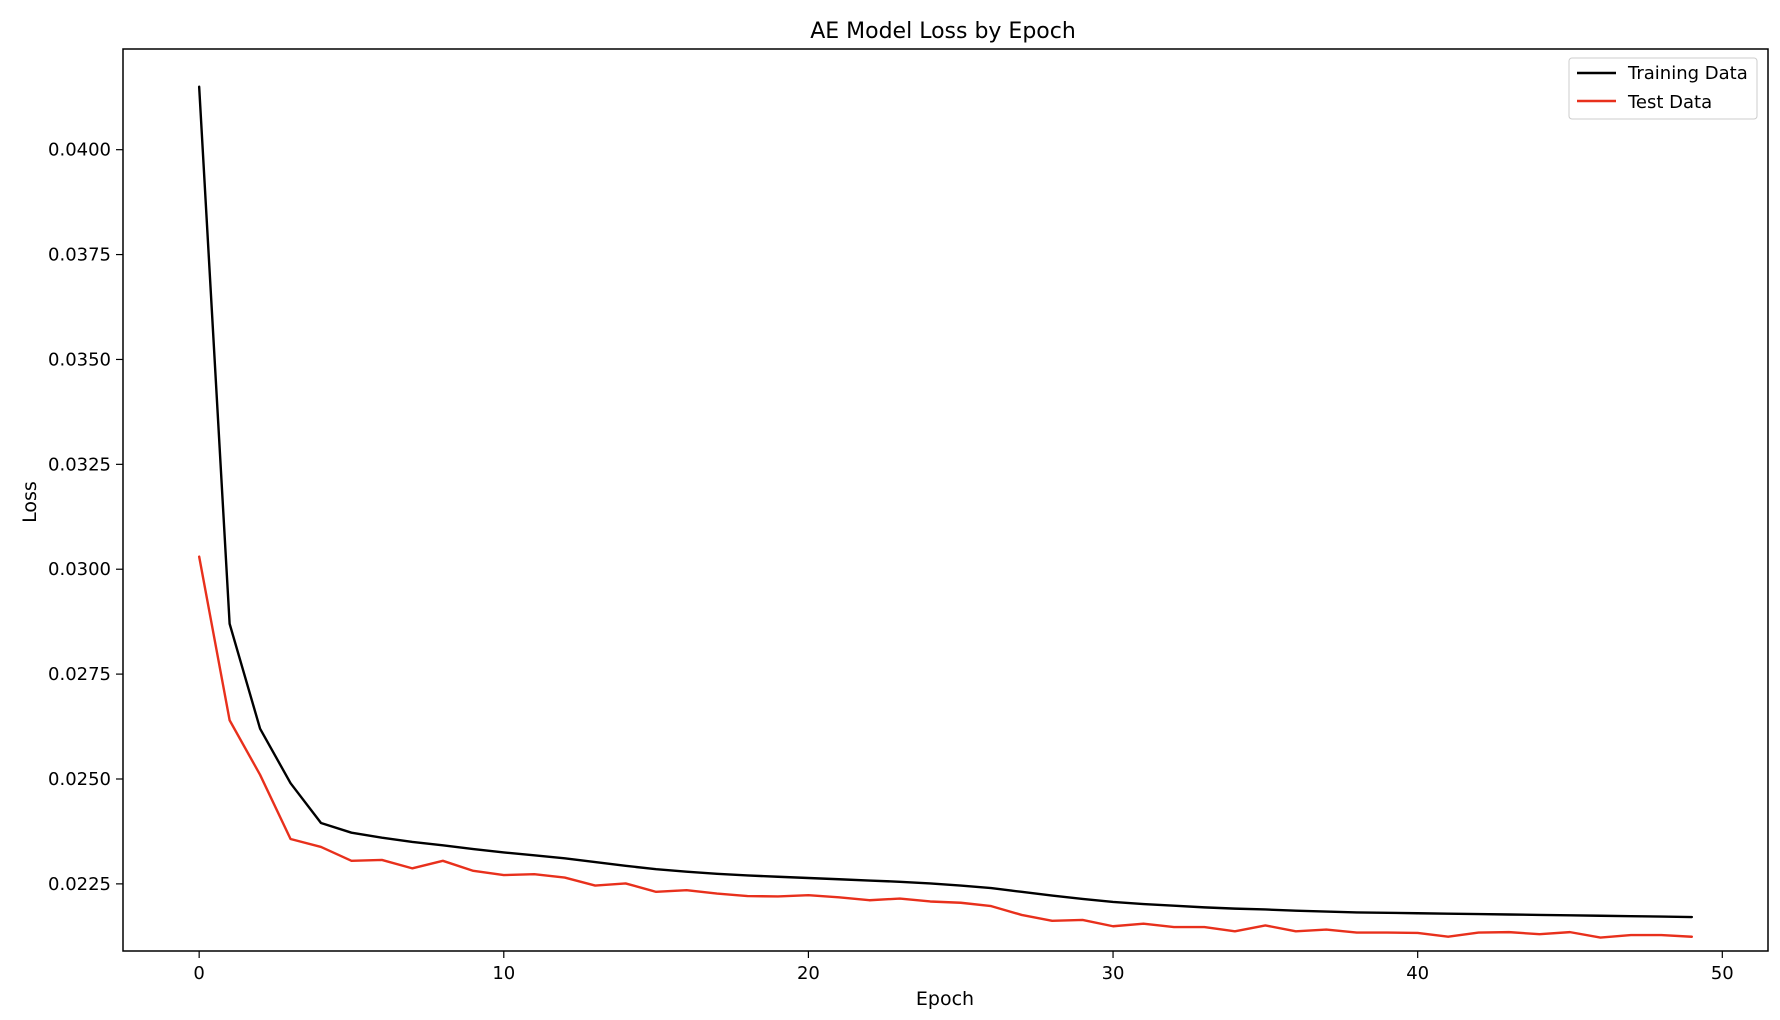  Describe the element at coordinates (30, 502) in the screenshot. I see `y-axis-label: Loss` at that location.